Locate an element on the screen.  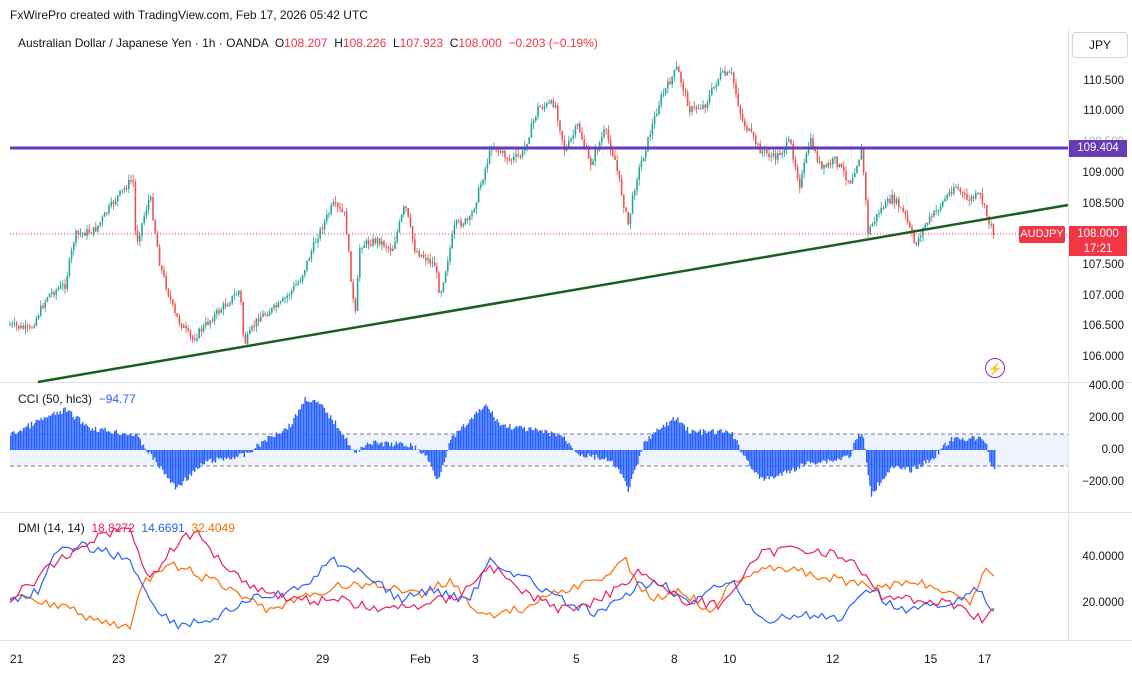
time-tick: 3 is located at coordinates (475, 659).